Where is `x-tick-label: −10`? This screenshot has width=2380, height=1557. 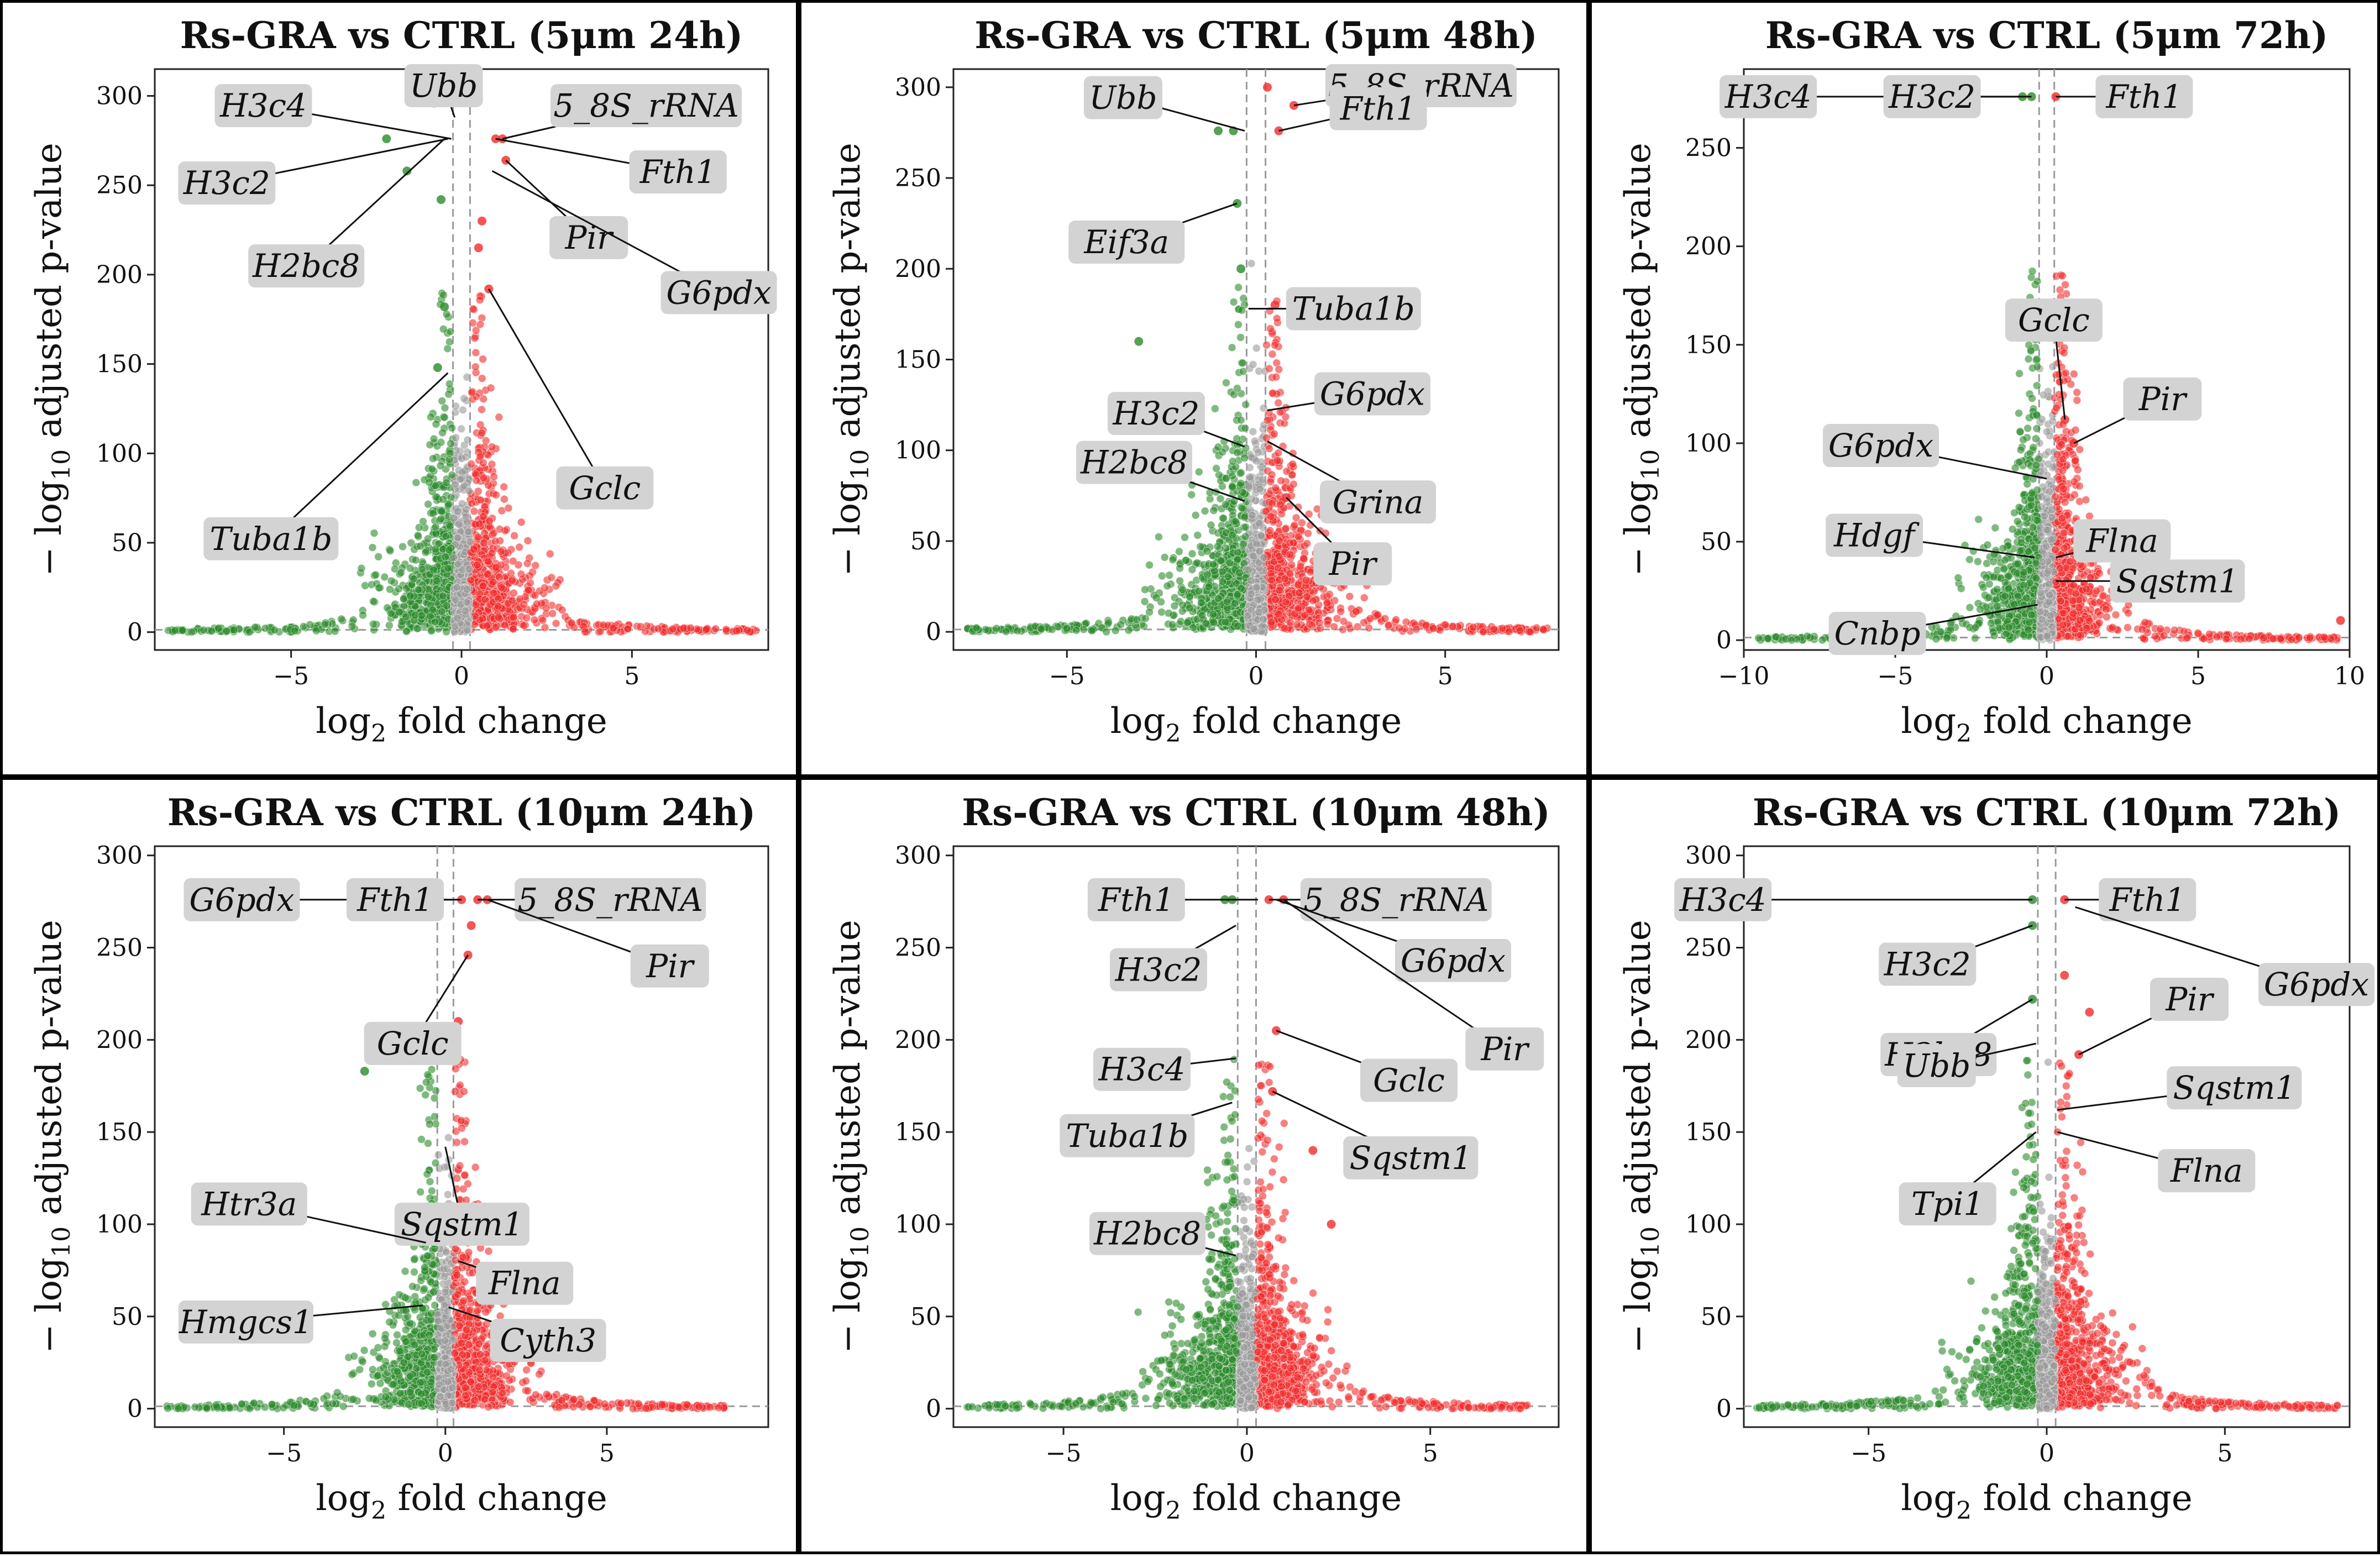
x-tick-label: −10 is located at coordinates (1744, 676).